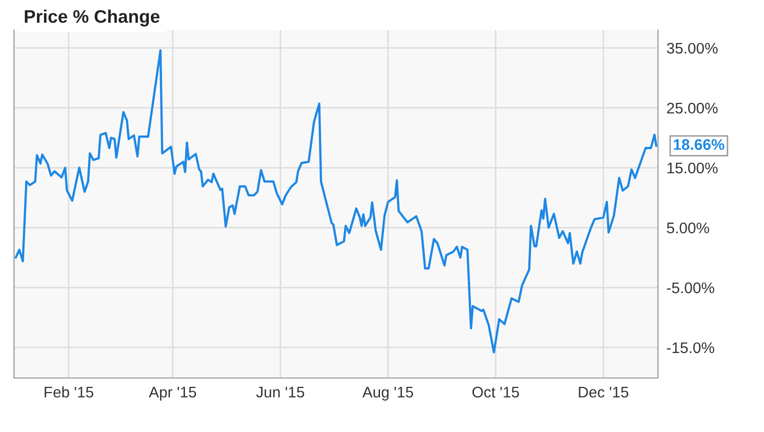  Describe the element at coordinates (692, 108) in the screenshot. I see `y-tick-label: 25.00%` at that location.